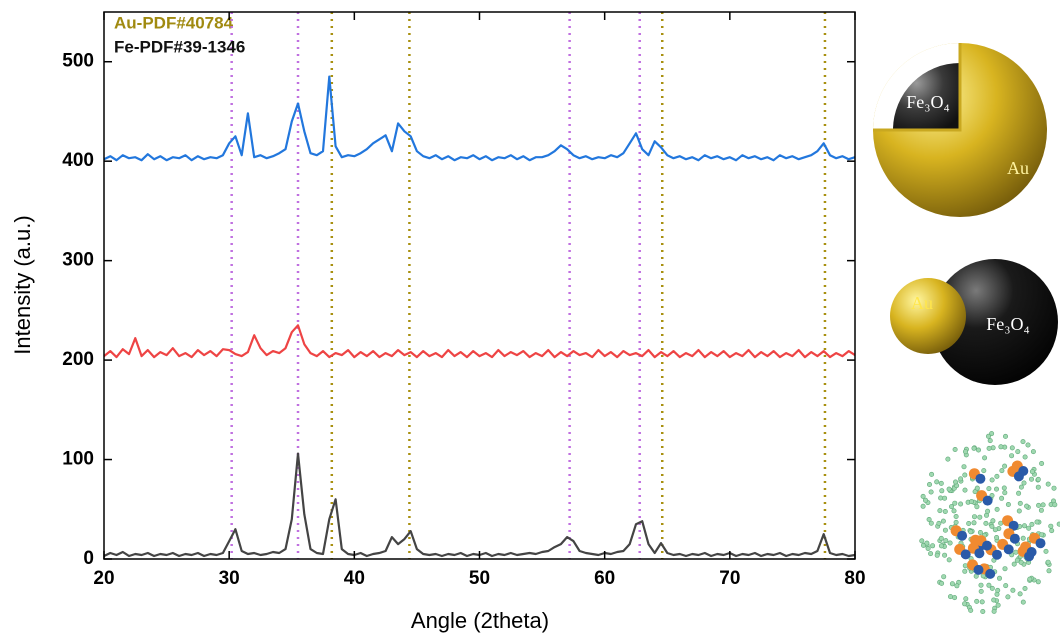 This screenshot has height=642, width=1060. Describe the element at coordinates (88, 558) in the screenshot. I see `y-tick-label: 0` at that location.